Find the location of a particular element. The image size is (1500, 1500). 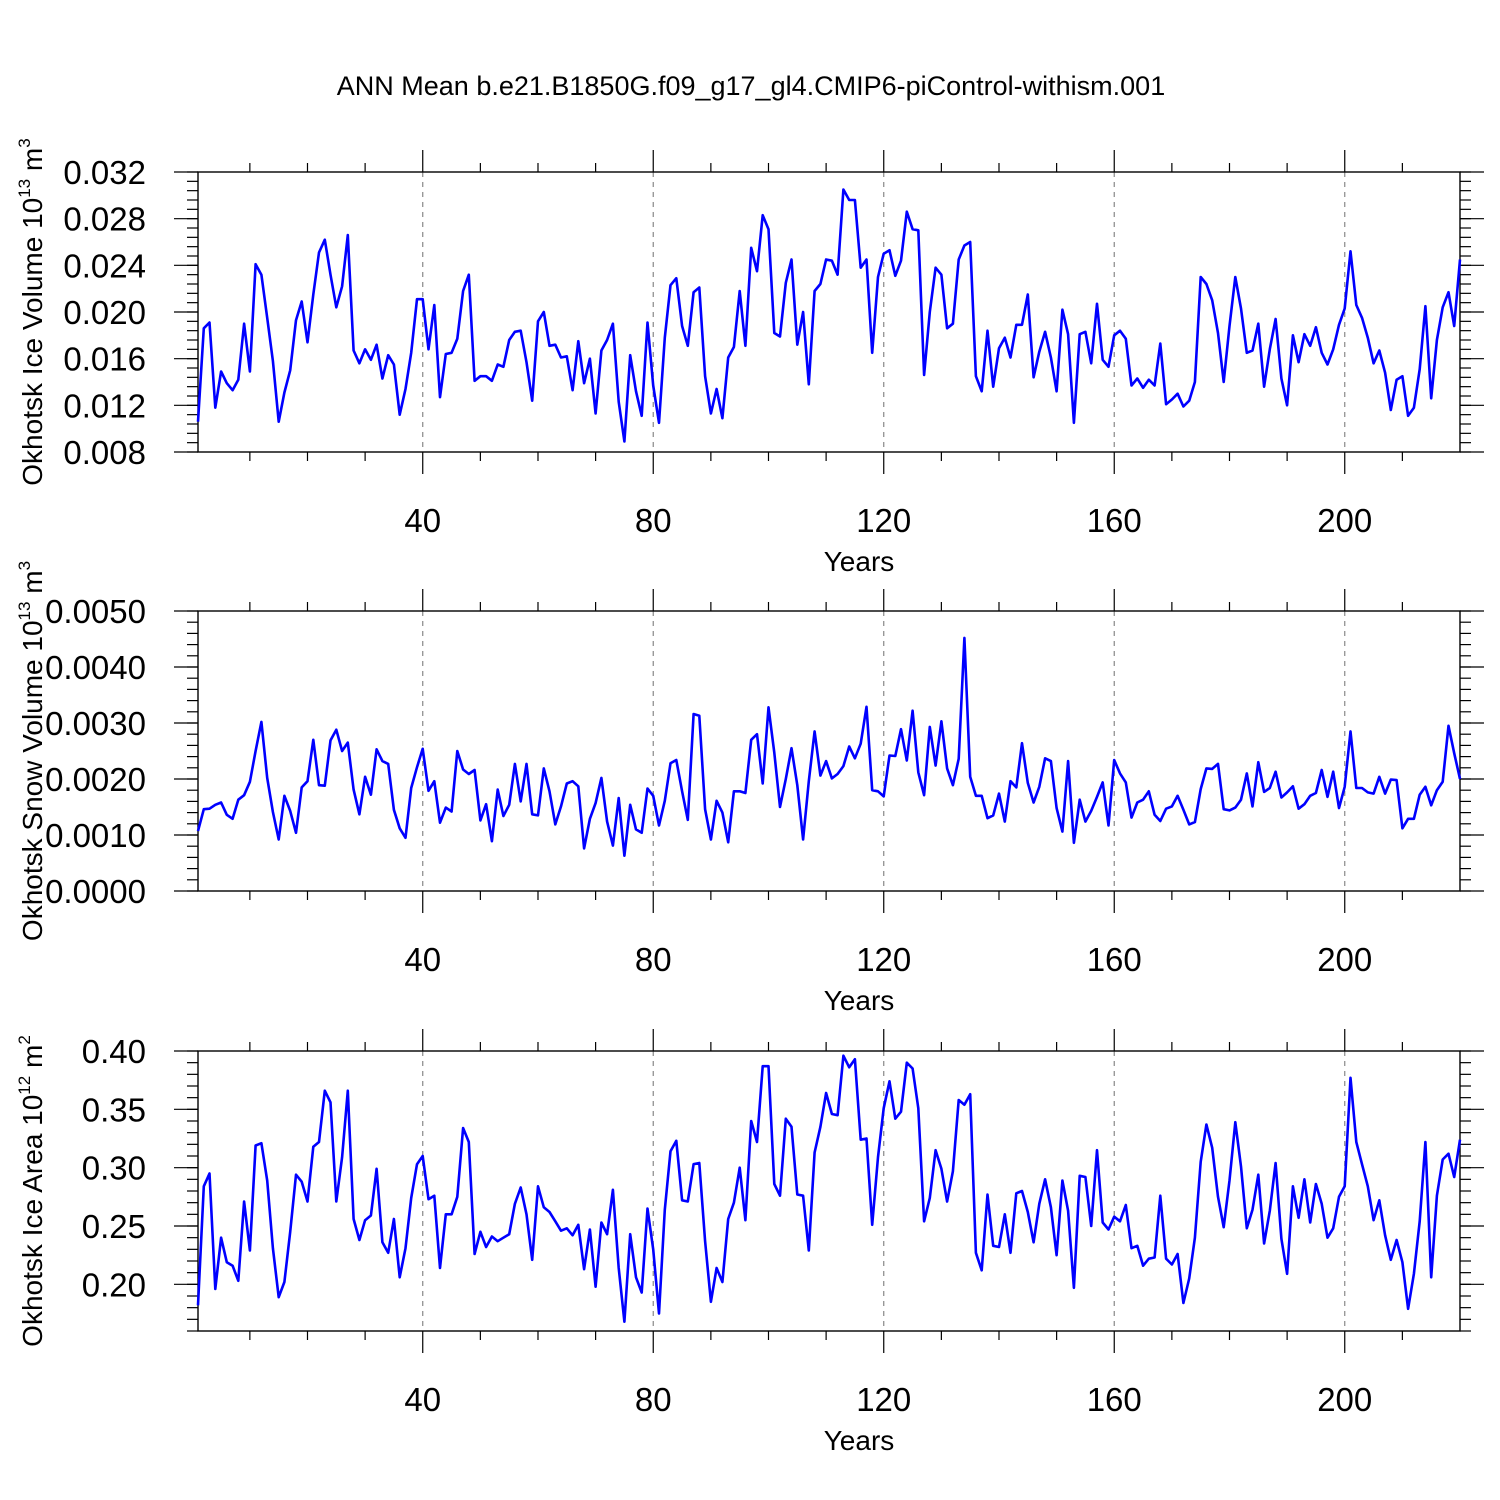

panel-2-x-tick-label: 40 is located at coordinates (422, 959).